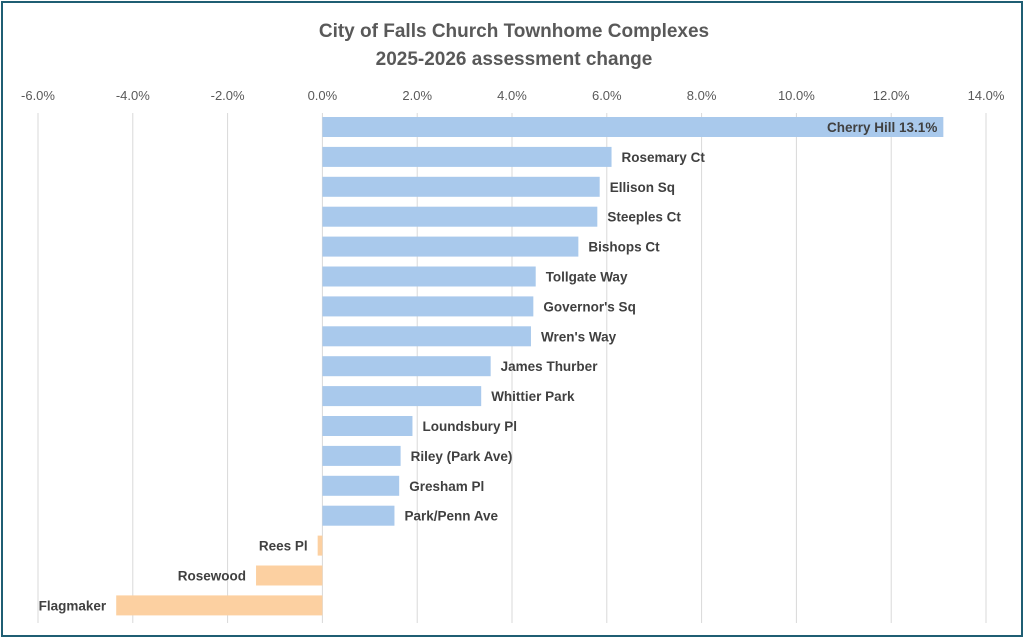 The height and width of the screenshot is (638, 1024). What do you see at coordinates (891, 95) in the screenshot?
I see `x-tick-label: 12.0%` at bounding box center [891, 95].